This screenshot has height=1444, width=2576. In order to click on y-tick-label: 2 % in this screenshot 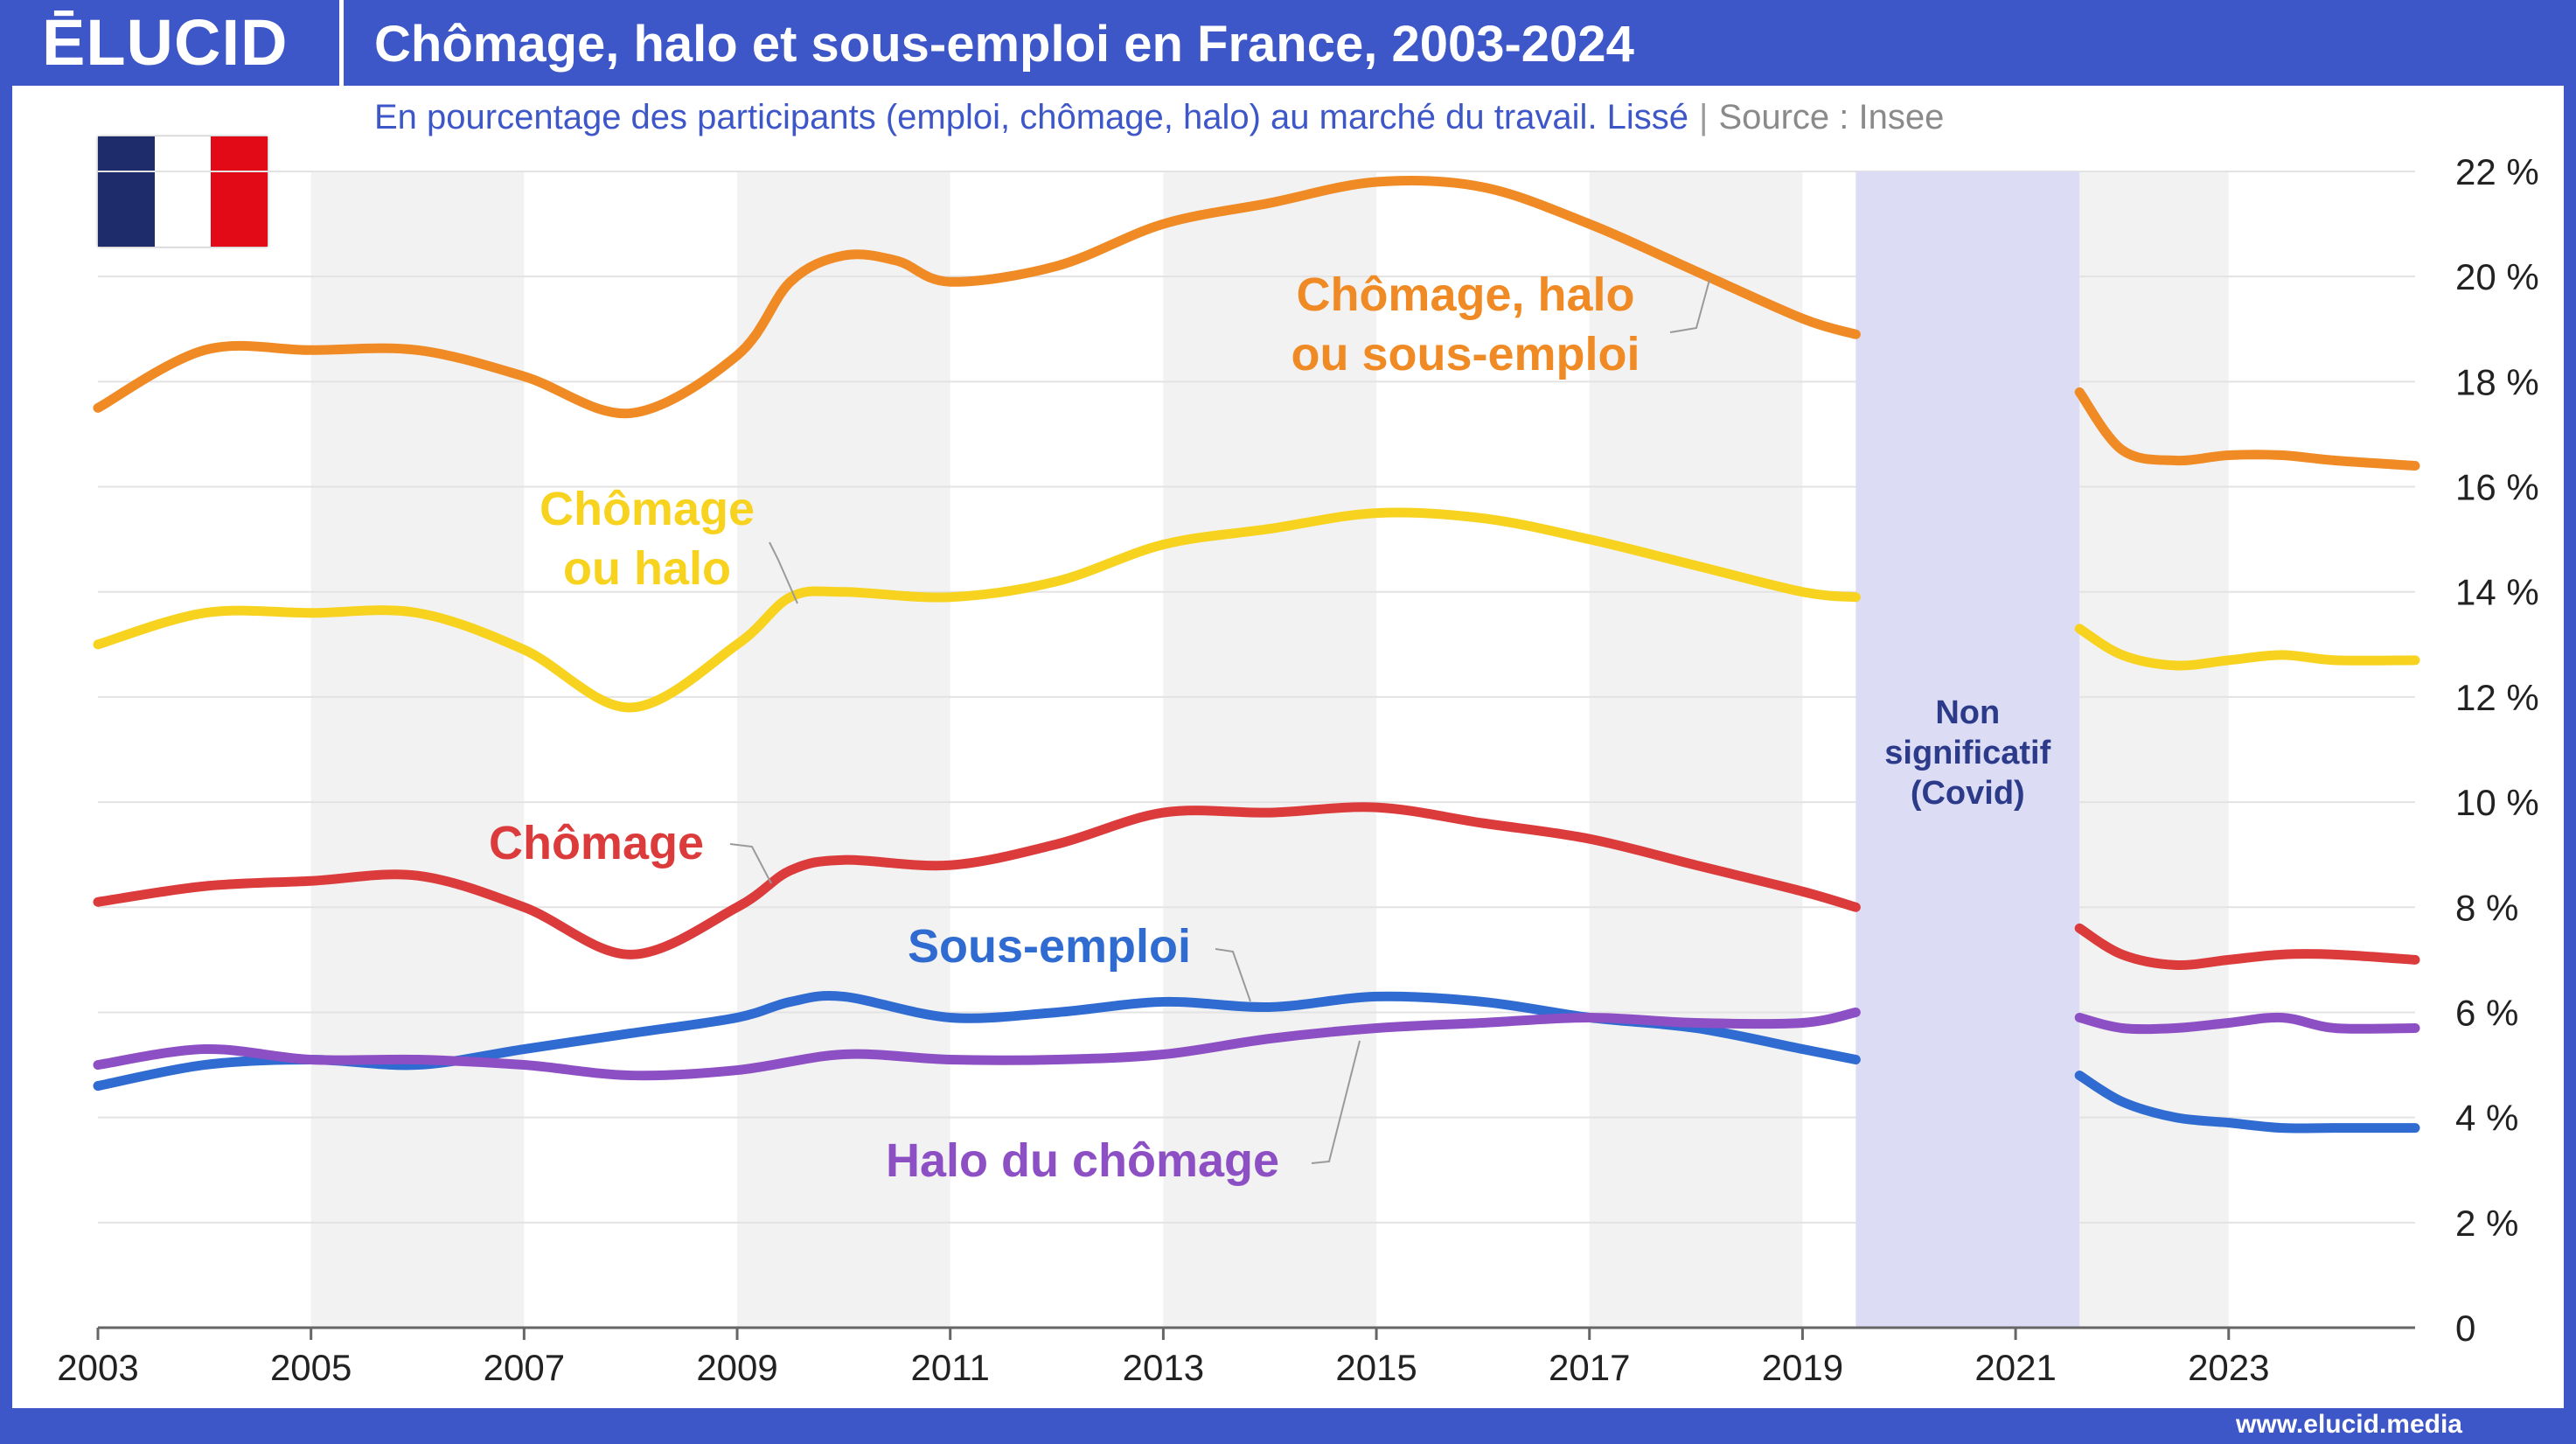, I will do `click(2486, 1223)`.